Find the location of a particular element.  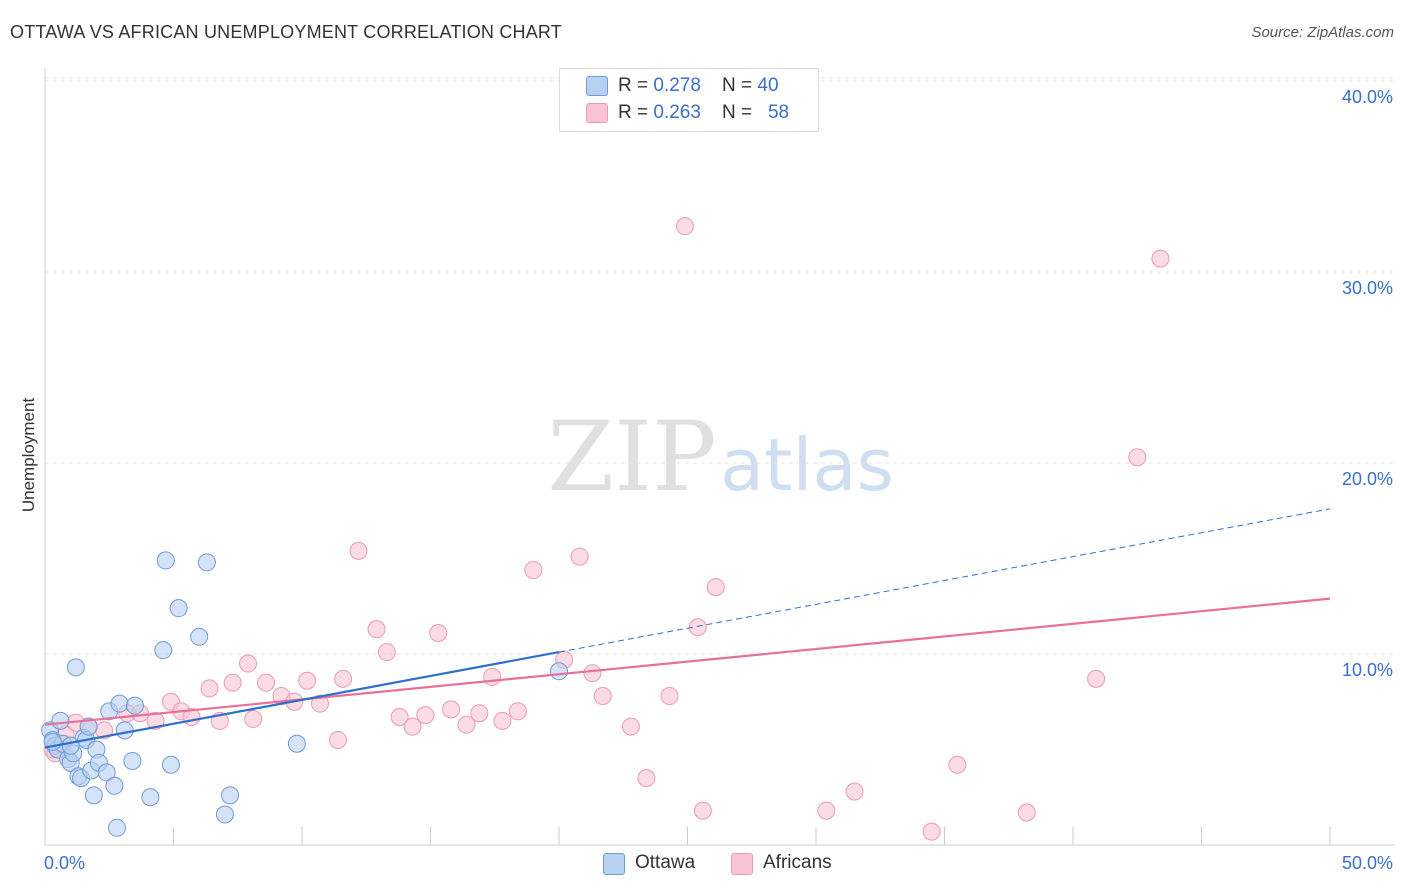

bottom-legend-label-ottawa: Ottawa is located at coordinates (665, 862).